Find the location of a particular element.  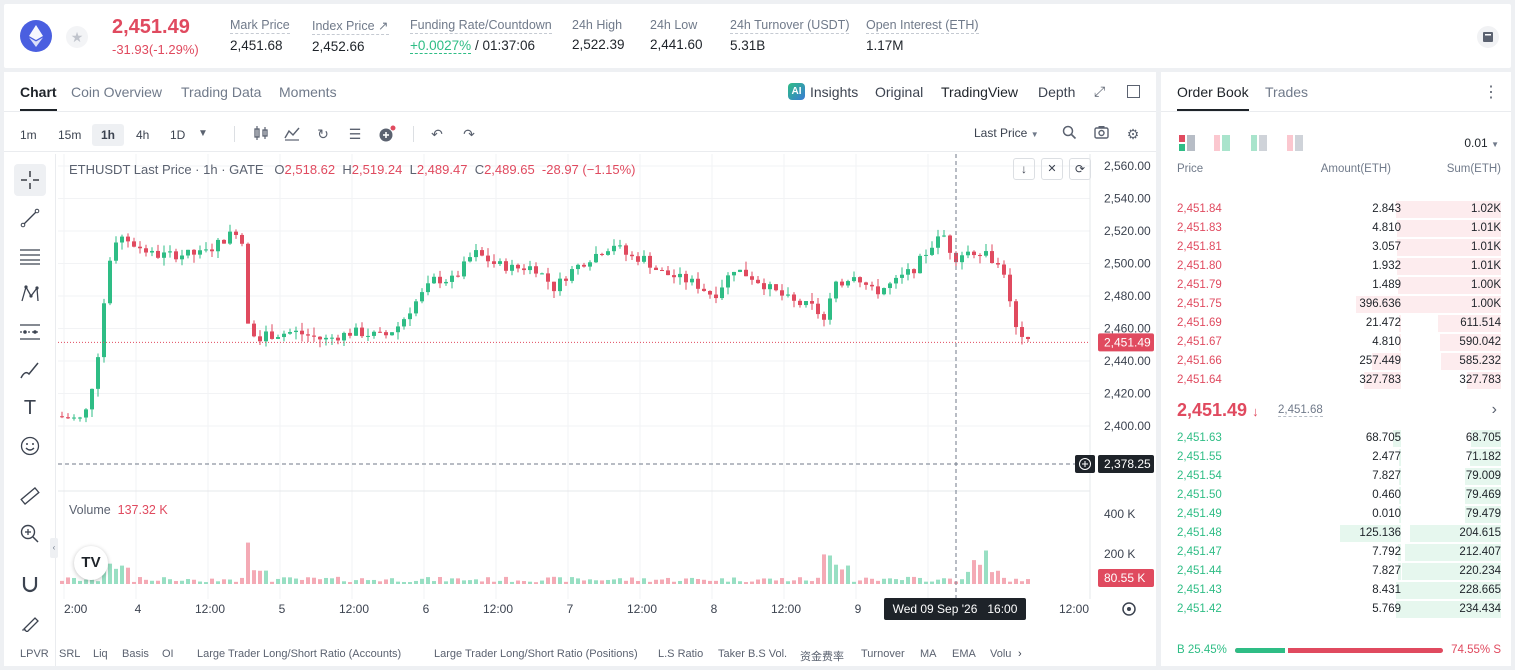

indicator-funding-rate: 资金费率 is located at coordinates (822, 657).